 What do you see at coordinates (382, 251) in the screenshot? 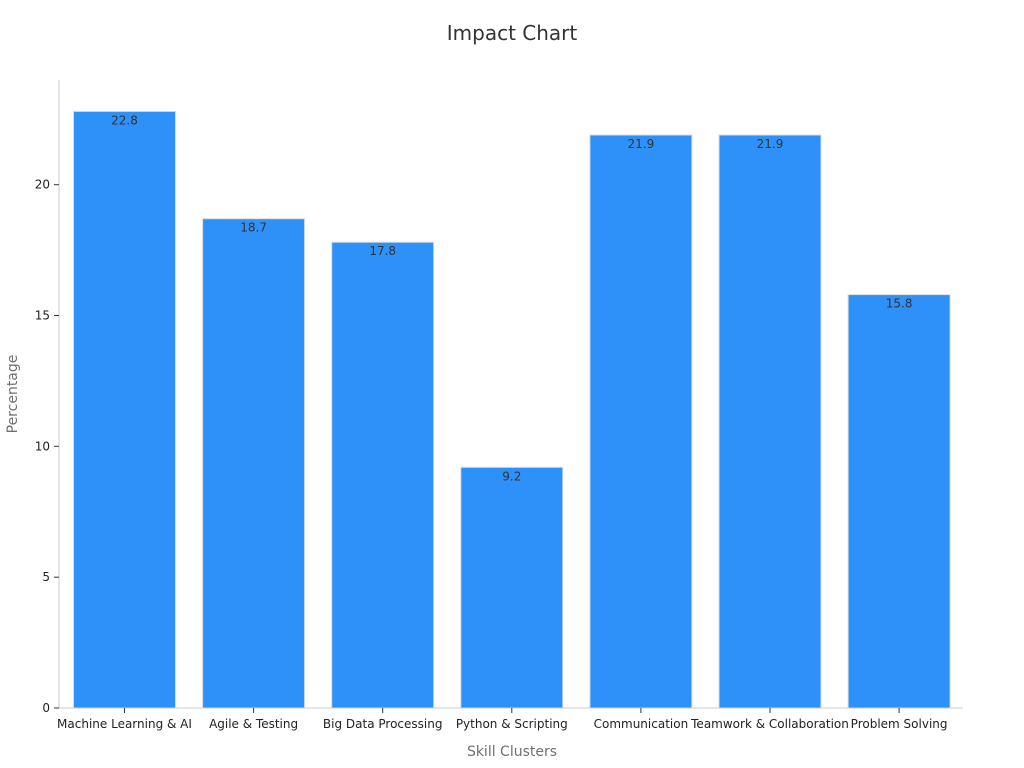
I see `bar-value-label: 17.8` at bounding box center [382, 251].